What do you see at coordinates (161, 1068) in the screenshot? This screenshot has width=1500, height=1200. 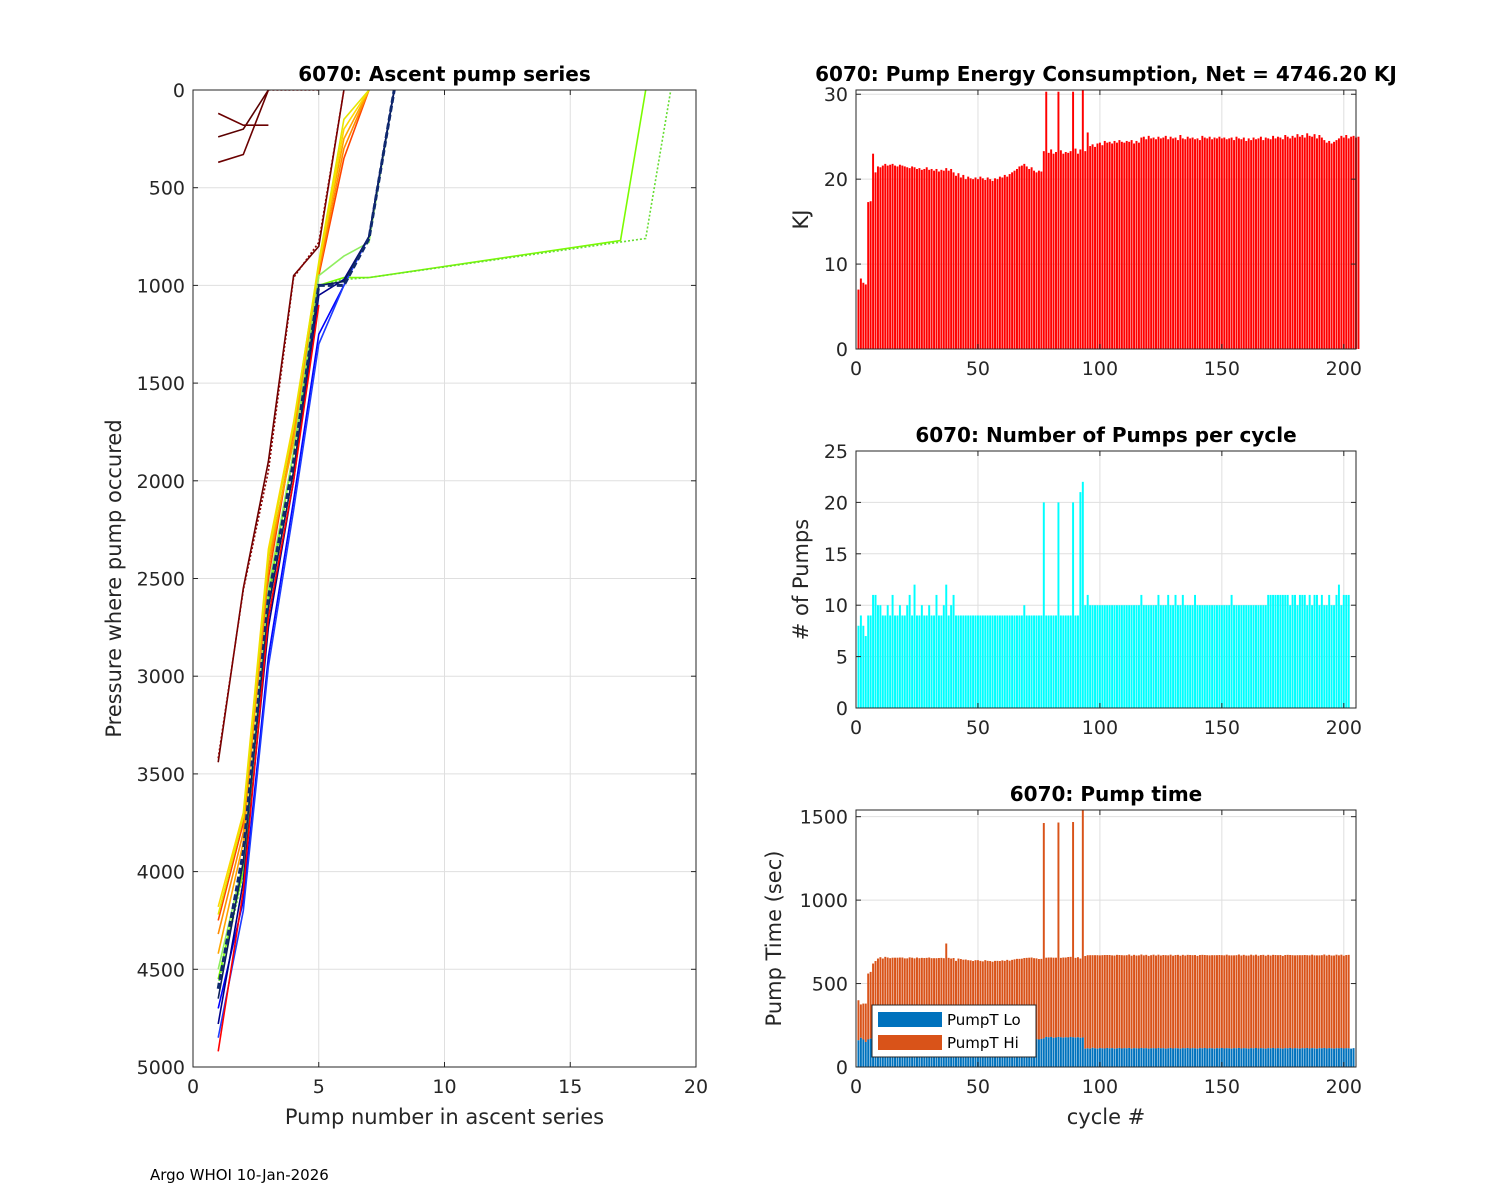 I see `y-tick-label: 5000` at bounding box center [161, 1068].